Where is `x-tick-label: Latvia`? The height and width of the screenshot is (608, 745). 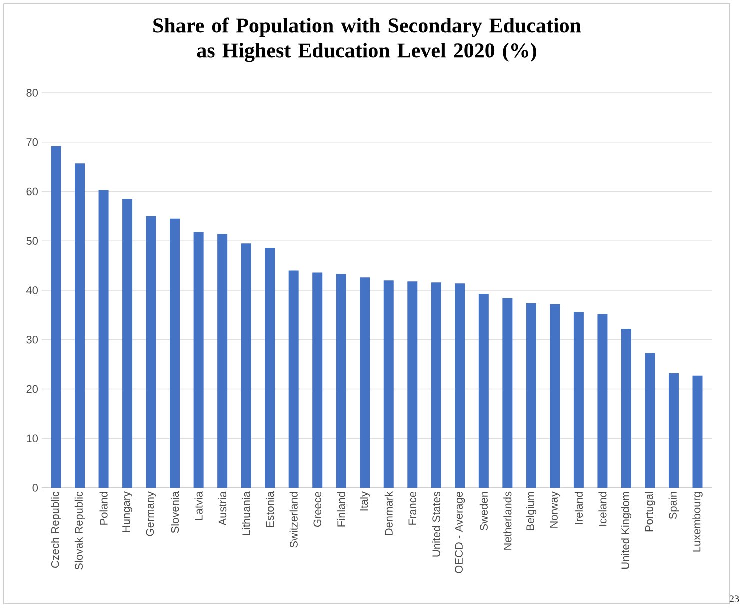
x-tick-label: Latvia is located at coordinates (198, 506).